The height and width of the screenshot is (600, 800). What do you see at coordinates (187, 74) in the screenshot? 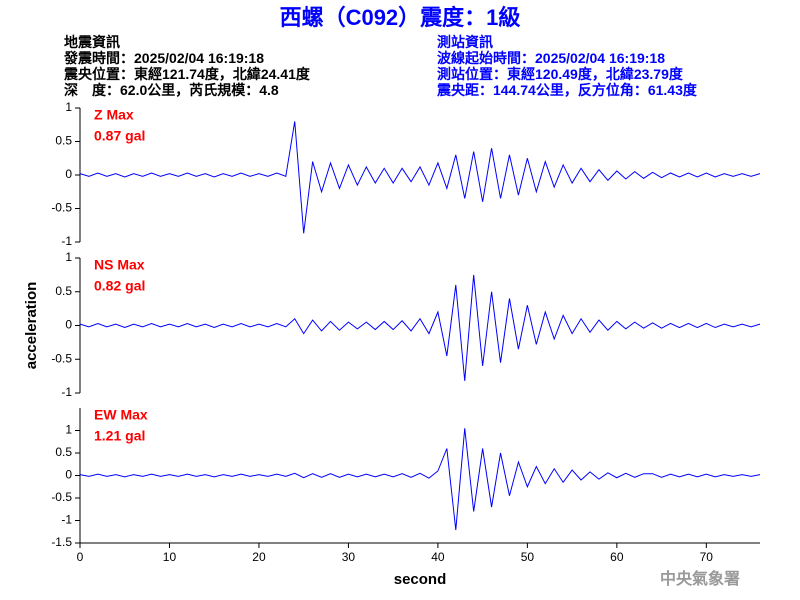
I see `info-line: 震央位置：東經121.74度，北緯24.41度` at bounding box center [187, 74].